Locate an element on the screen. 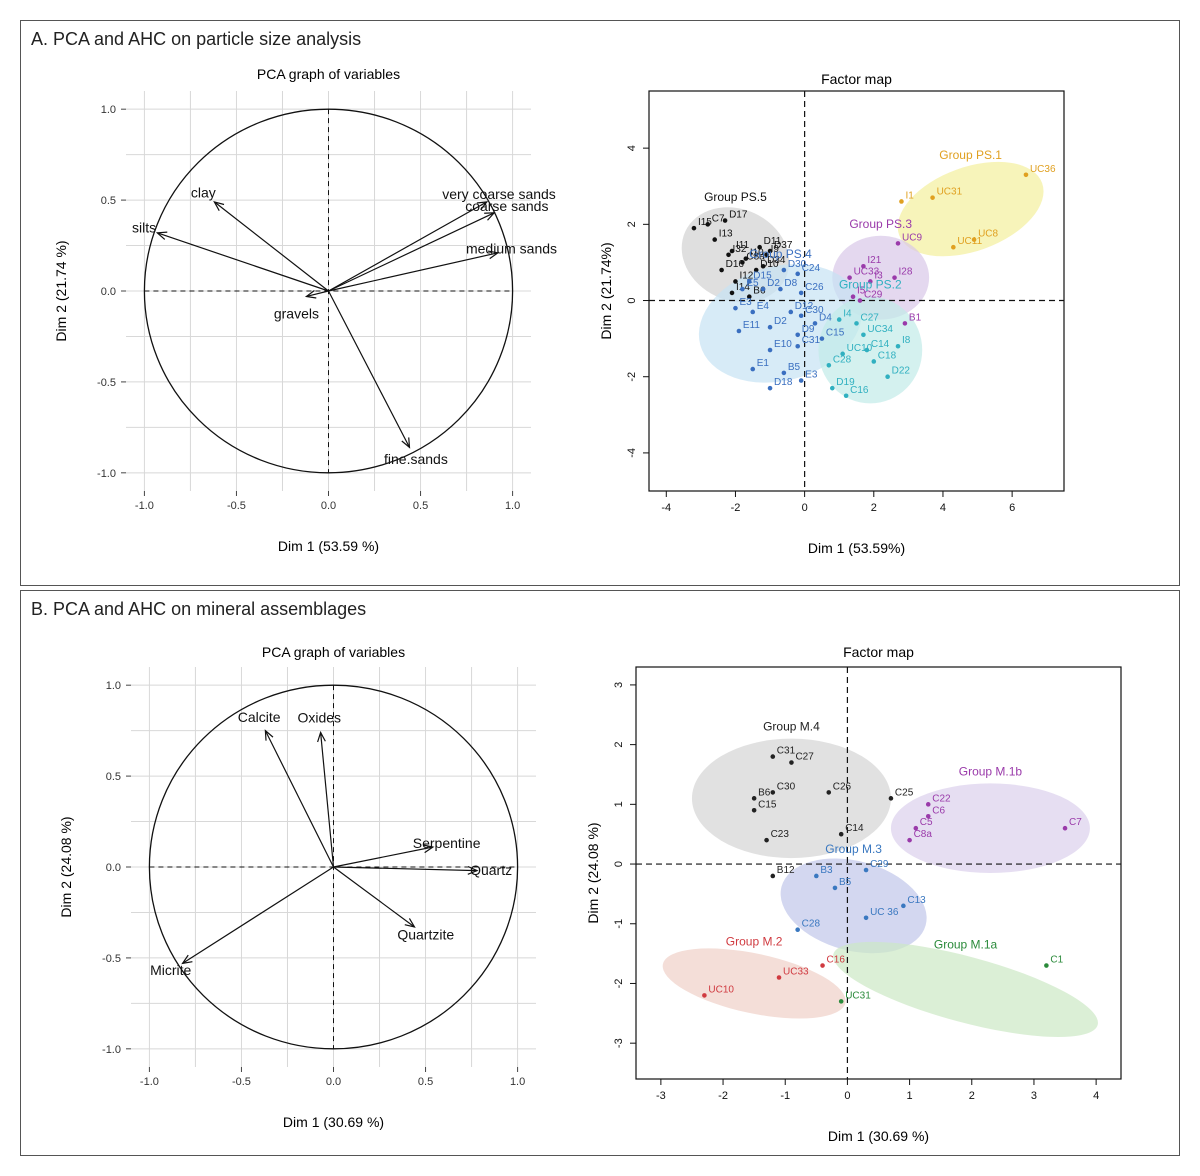 This screenshot has height=1176, width=1200. p1-fac-ellipse-group-m-1b is located at coordinates (990, 828).